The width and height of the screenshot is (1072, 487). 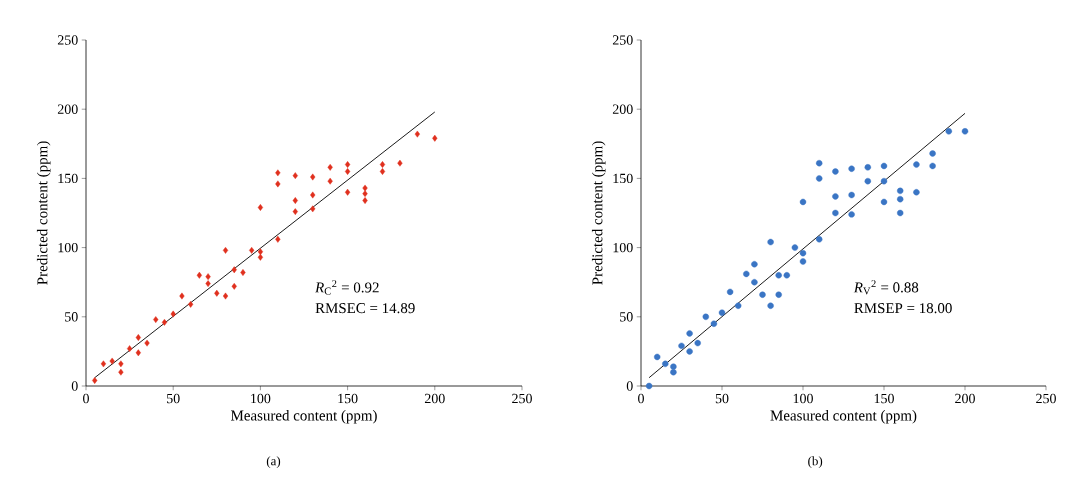 I want to click on x-tick-label: 0, so click(x=641, y=398).